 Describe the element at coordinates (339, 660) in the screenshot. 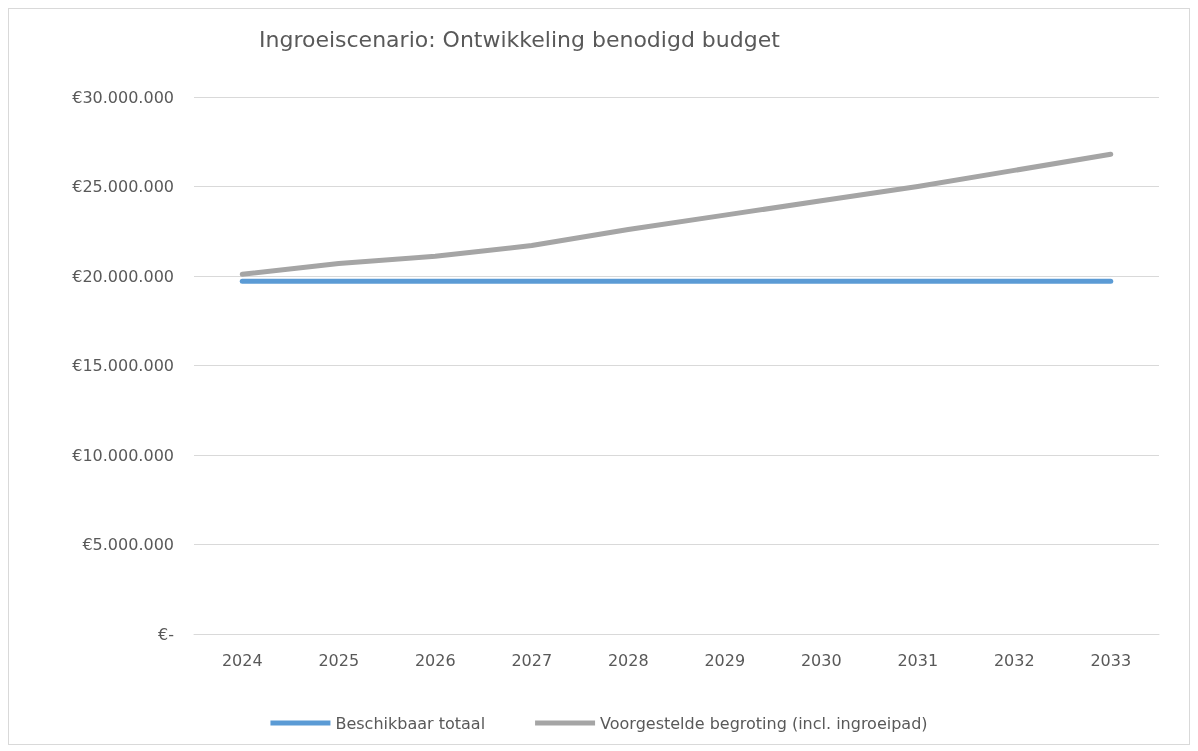

I see `x-tick-label: 2025` at that location.